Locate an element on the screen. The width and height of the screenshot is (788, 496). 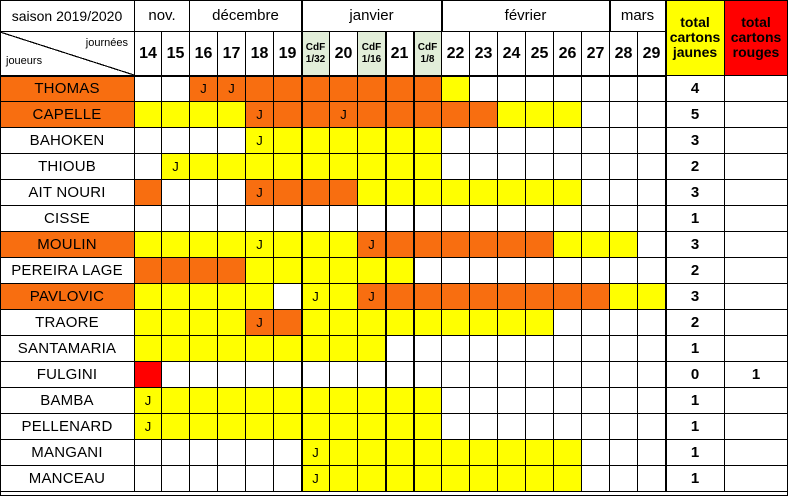
round-header: 21 is located at coordinates (400, 54).